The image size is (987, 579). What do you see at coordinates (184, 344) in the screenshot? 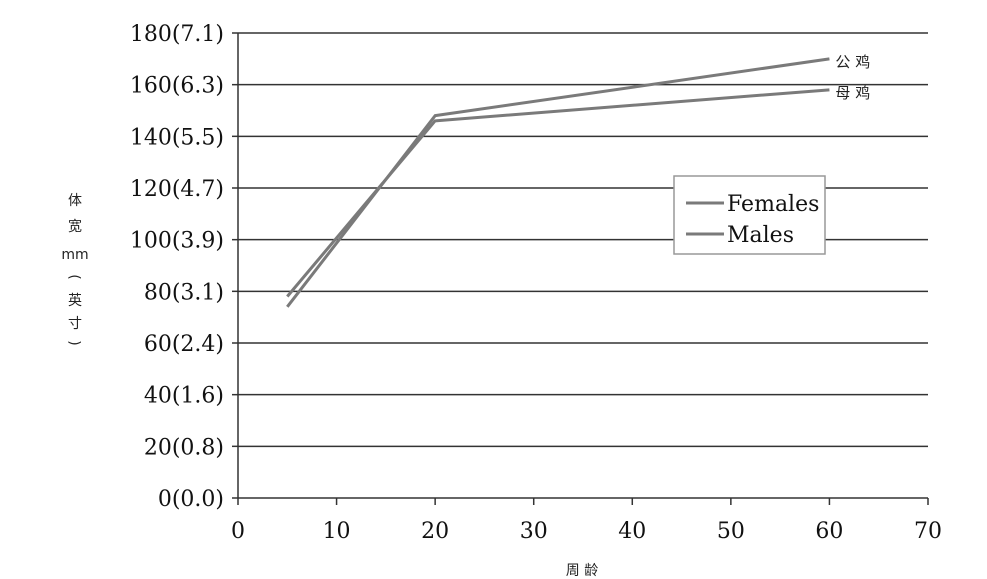
I see `y-tick-label: 60(2.4)` at bounding box center [184, 344].